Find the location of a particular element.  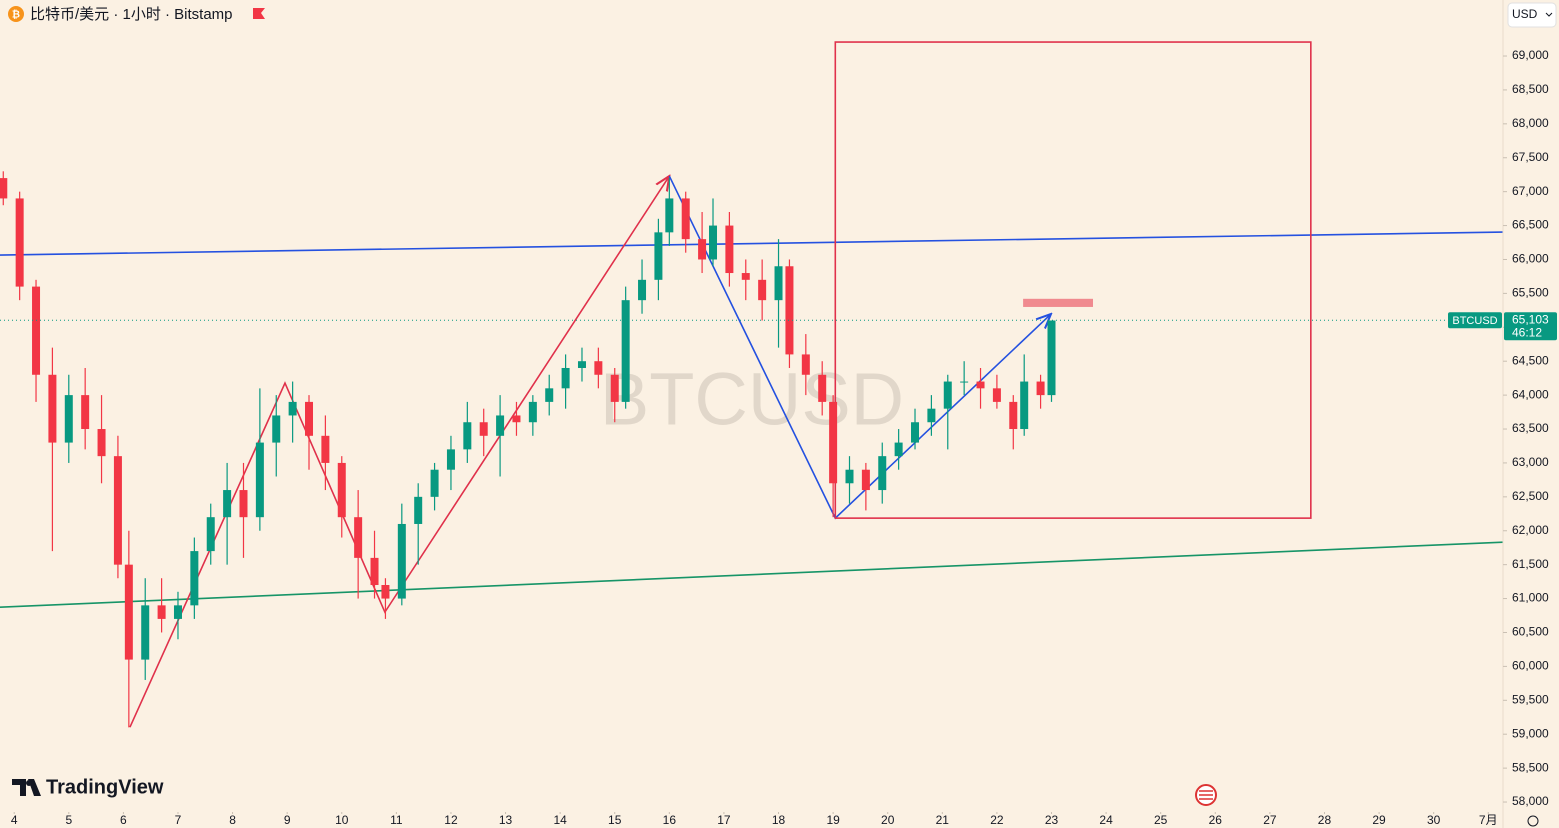

coin-icon-symbol: ₿ is located at coordinates (16, 15).